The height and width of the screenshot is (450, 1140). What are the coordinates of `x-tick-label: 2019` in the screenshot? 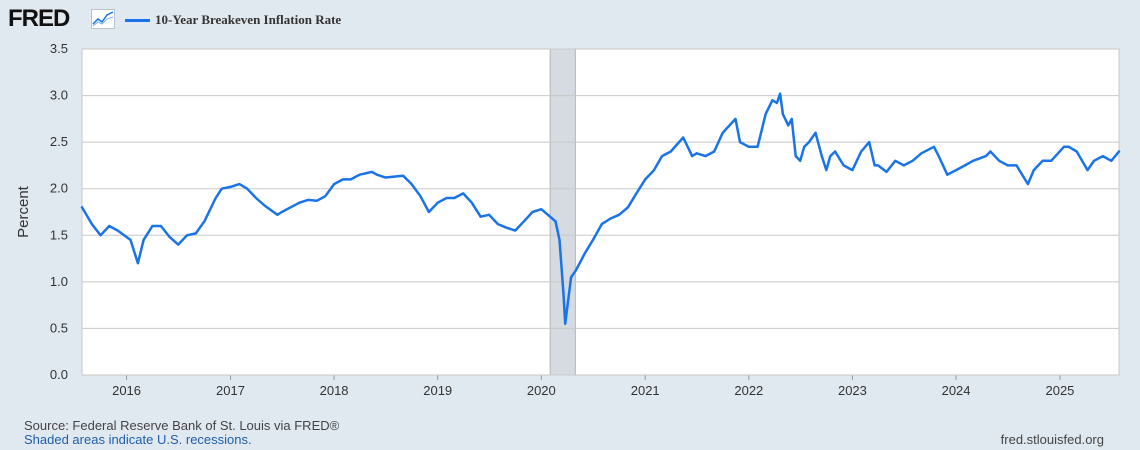 It's located at (437, 390).